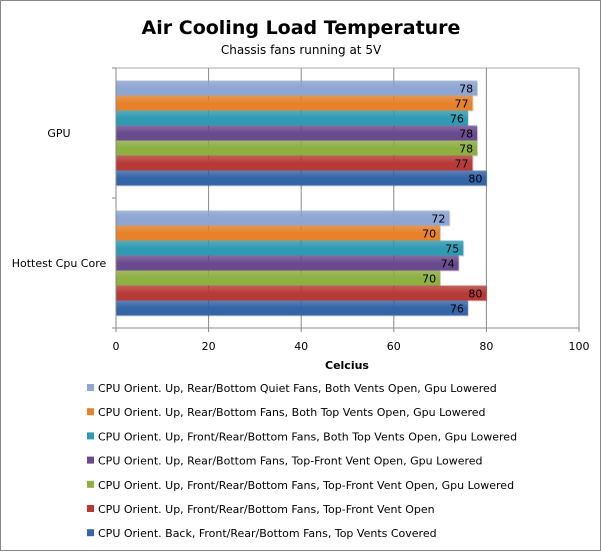 The height and width of the screenshot is (556, 601). What do you see at coordinates (347, 365) in the screenshot?
I see `x-axis-label: Celcius` at bounding box center [347, 365].